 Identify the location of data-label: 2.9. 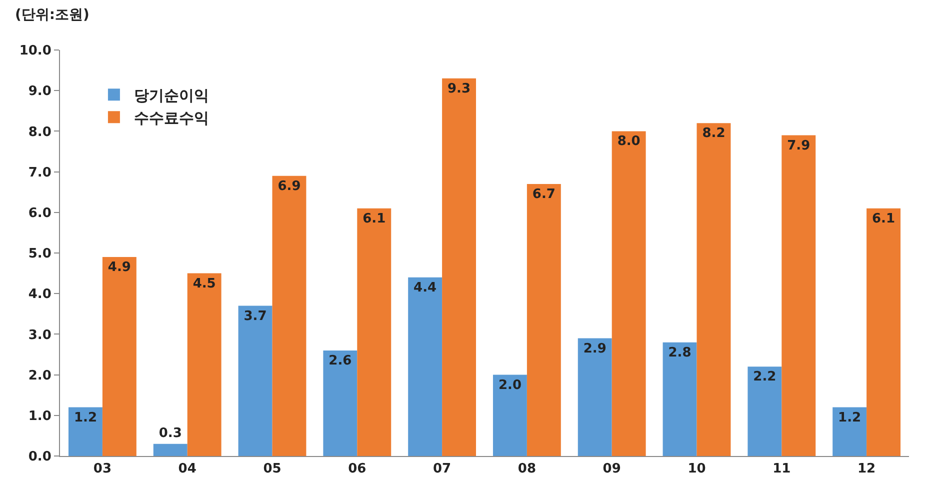
(594, 348).